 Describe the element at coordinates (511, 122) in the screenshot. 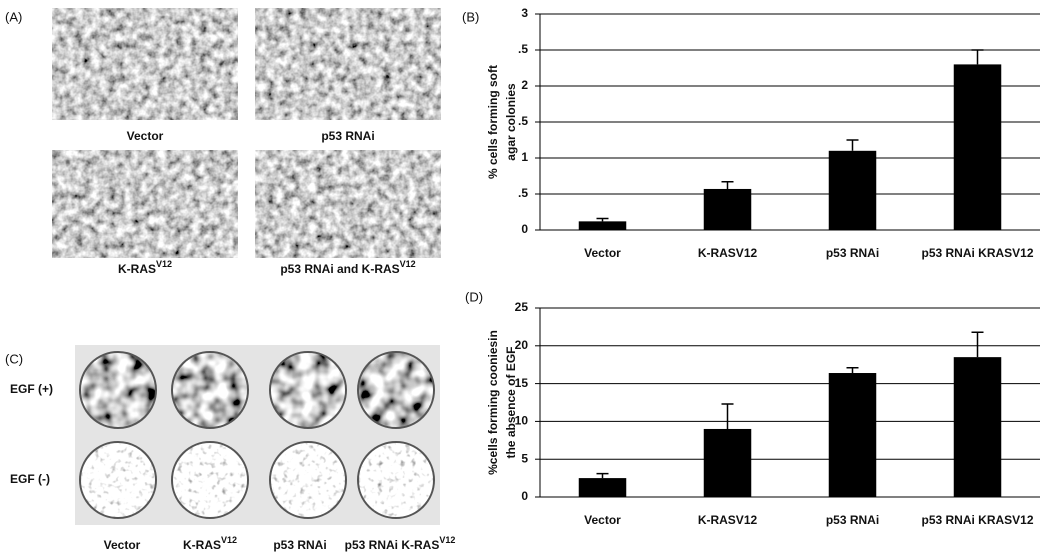

I see `y-axis-label: agar colonies` at that location.